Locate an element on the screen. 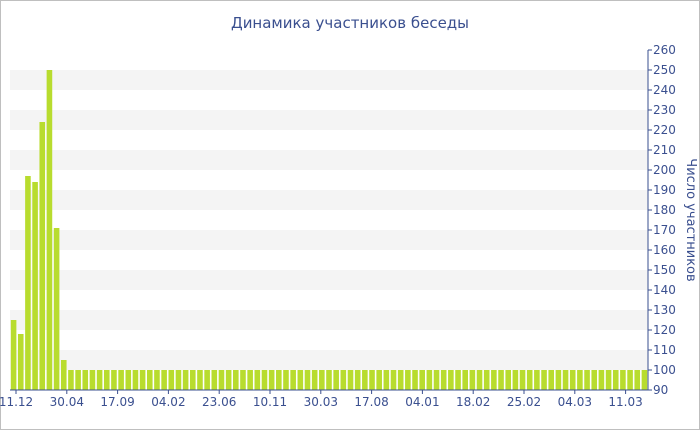 The image size is (700, 430). y-tick-label: 240 is located at coordinates (664, 90).